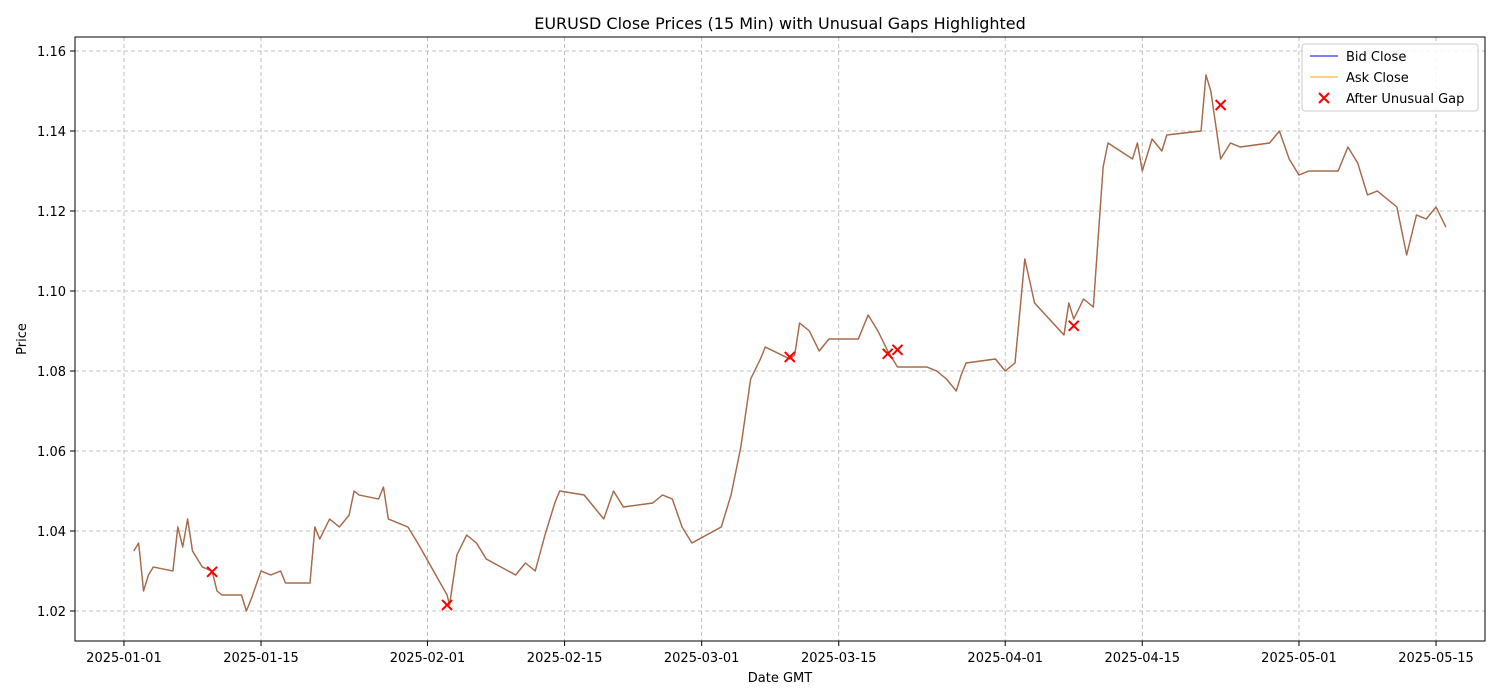  I want to click on legend: Bid Close Ask Close After Unusual Gap, so click(1390, 77).